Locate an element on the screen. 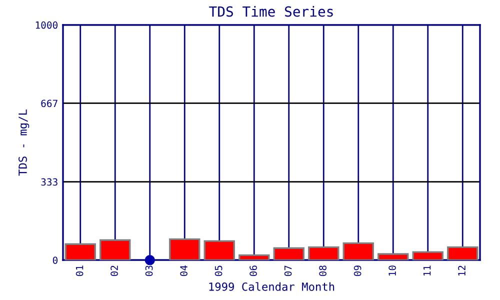 This screenshot has width=500, height=300. x-tick-label: 12 is located at coordinates (462, 271).